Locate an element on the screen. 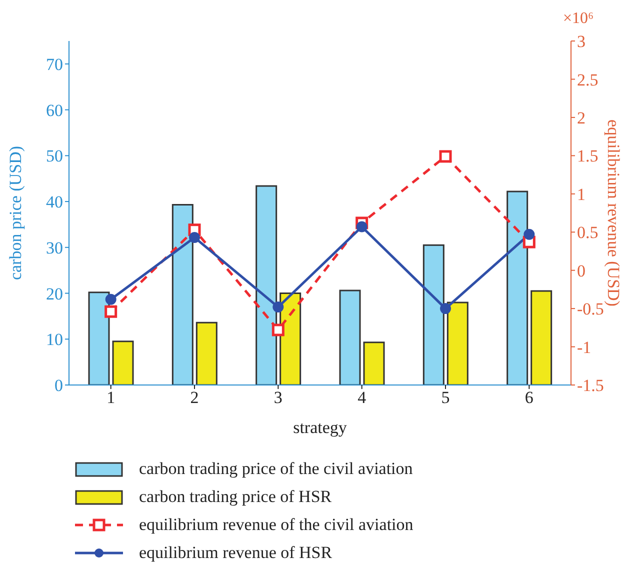  y-tick-label: 50 is located at coordinates (54, 156).